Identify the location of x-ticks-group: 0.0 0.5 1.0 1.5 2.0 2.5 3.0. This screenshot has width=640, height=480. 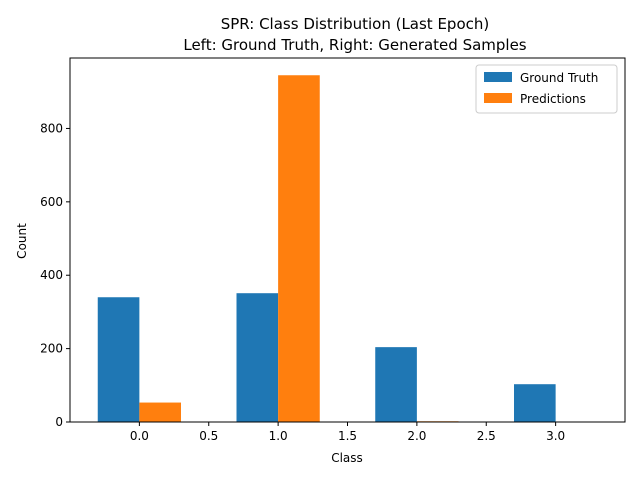
(347, 432).